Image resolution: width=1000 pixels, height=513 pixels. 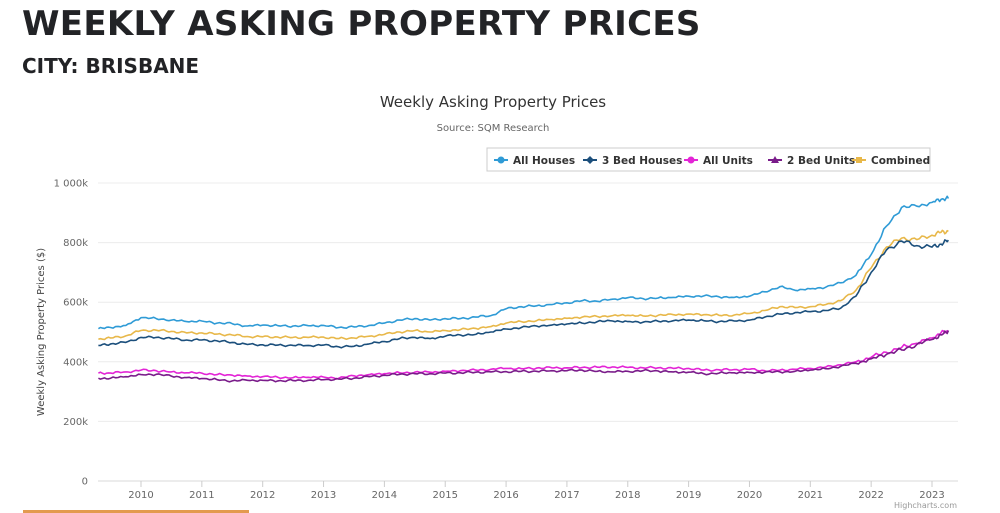 I want to click on x-tick-label: 2023, so click(x=931, y=495).